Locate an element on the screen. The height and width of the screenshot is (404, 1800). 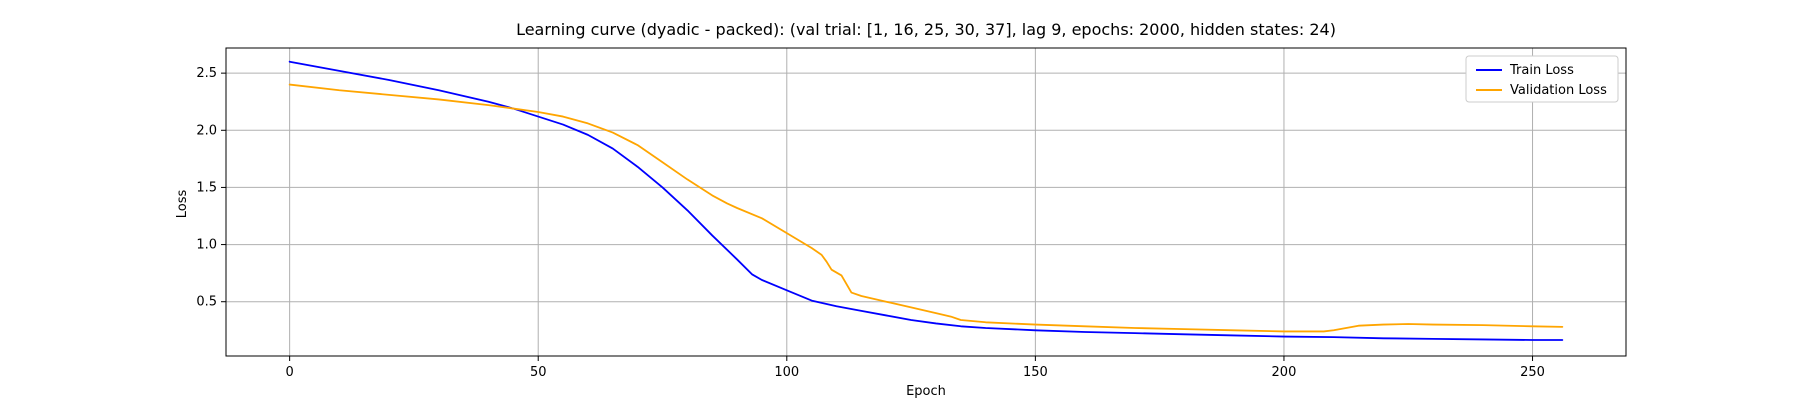
y-tick-label: 2.5 is located at coordinates (206, 73).